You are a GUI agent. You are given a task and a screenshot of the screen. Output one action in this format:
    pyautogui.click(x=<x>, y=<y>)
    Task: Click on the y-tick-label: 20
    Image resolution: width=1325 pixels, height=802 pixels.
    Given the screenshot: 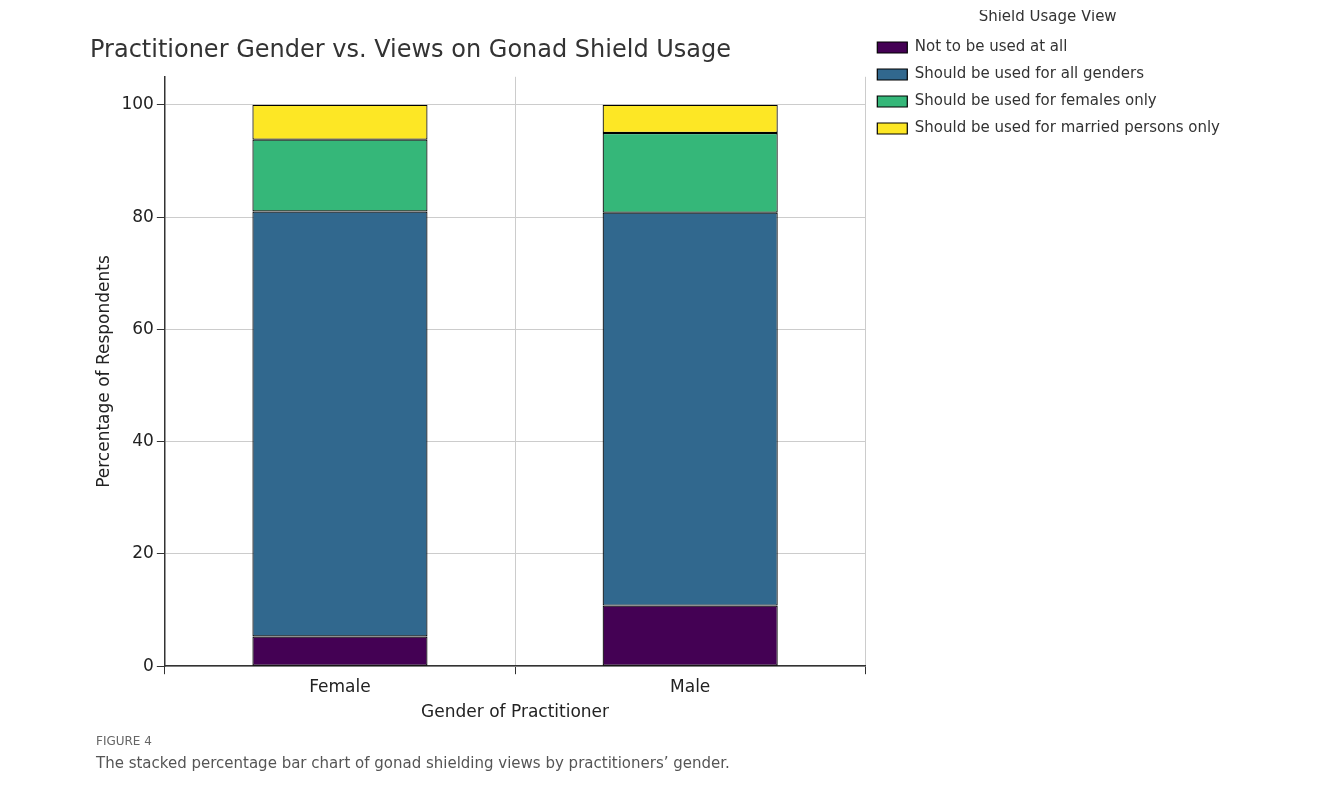 What is the action you would take?
    pyautogui.click(x=143, y=552)
    